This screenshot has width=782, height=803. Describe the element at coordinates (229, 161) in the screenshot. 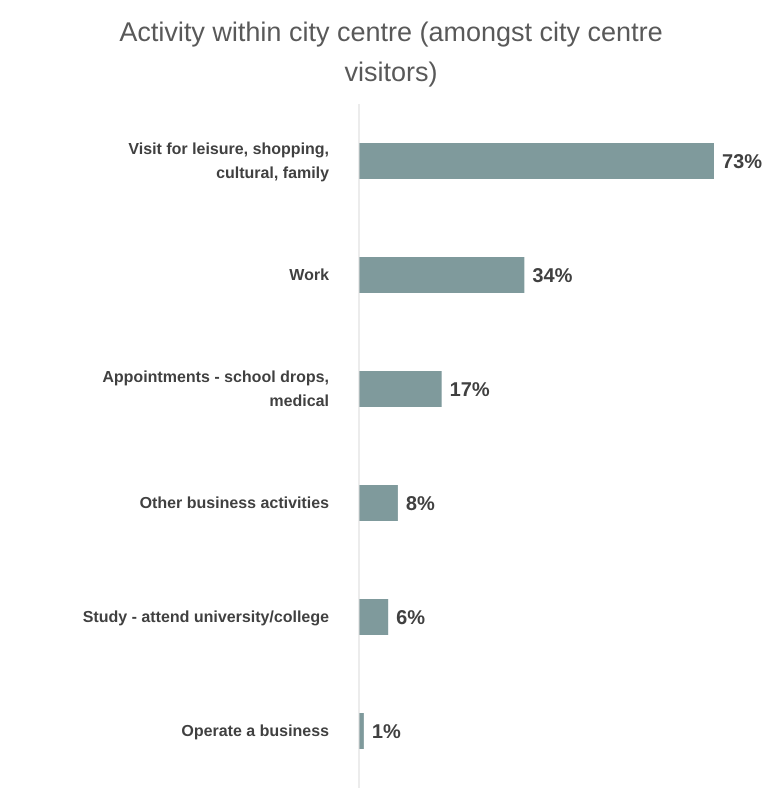

I see `y-tick-label: Visit for leisure, shopping, cultural, family` at that location.